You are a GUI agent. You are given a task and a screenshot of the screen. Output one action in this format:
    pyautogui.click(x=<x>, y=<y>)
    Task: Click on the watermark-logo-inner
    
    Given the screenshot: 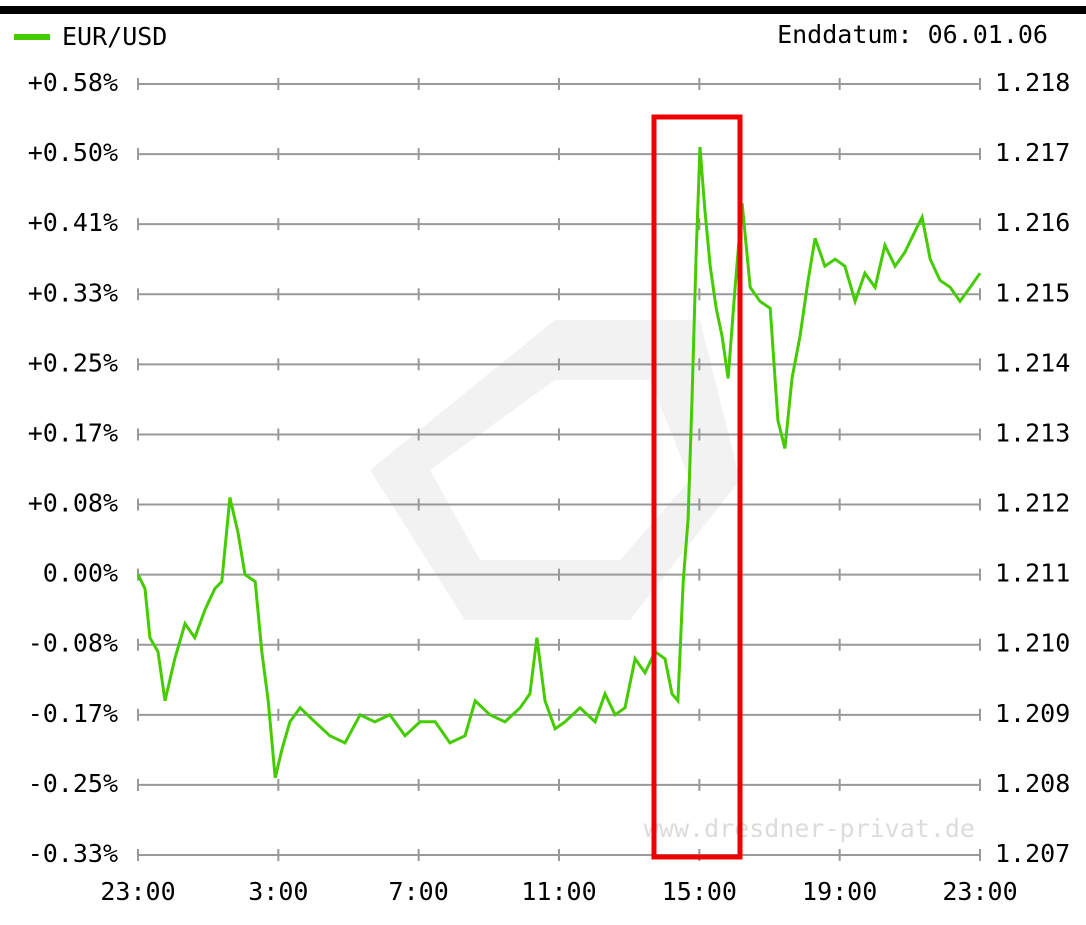 What is the action you would take?
    pyautogui.click(x=560, y=470)
    